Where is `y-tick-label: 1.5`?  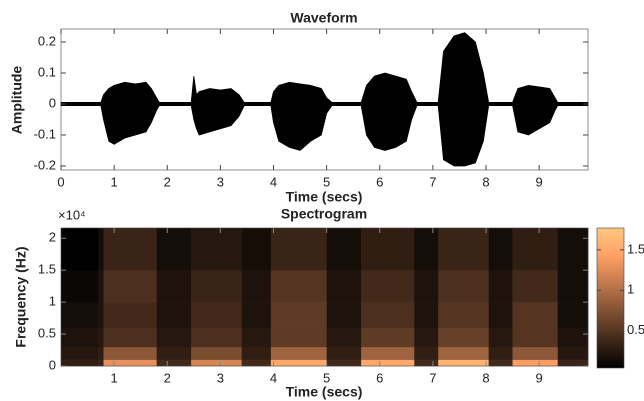
y-tick-label: 1.5 is located at coordinates (47, 269).